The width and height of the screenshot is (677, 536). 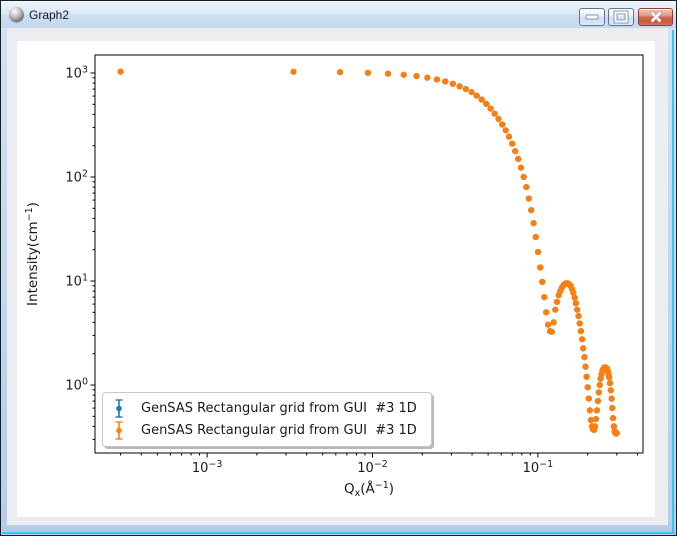 I want to click on y-axis-label: Intensity(cm−1), so click(x=32, y=254).